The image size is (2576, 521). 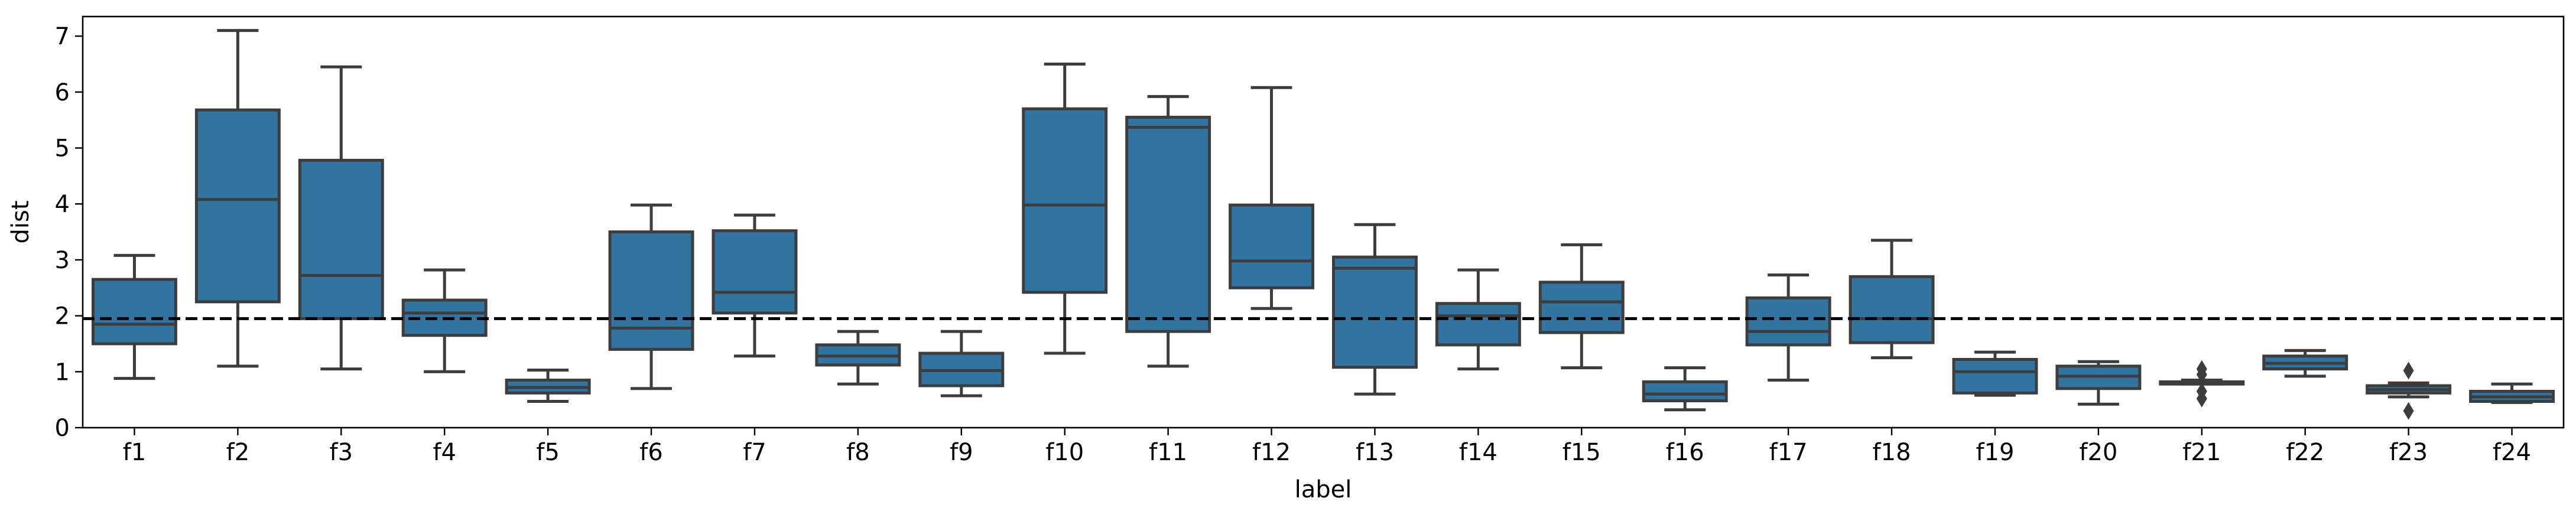 What do you see at coordinates (1892, 452) in the screenshot?
I see `x-tick-label: f18` at bounding box center [1892, 452].